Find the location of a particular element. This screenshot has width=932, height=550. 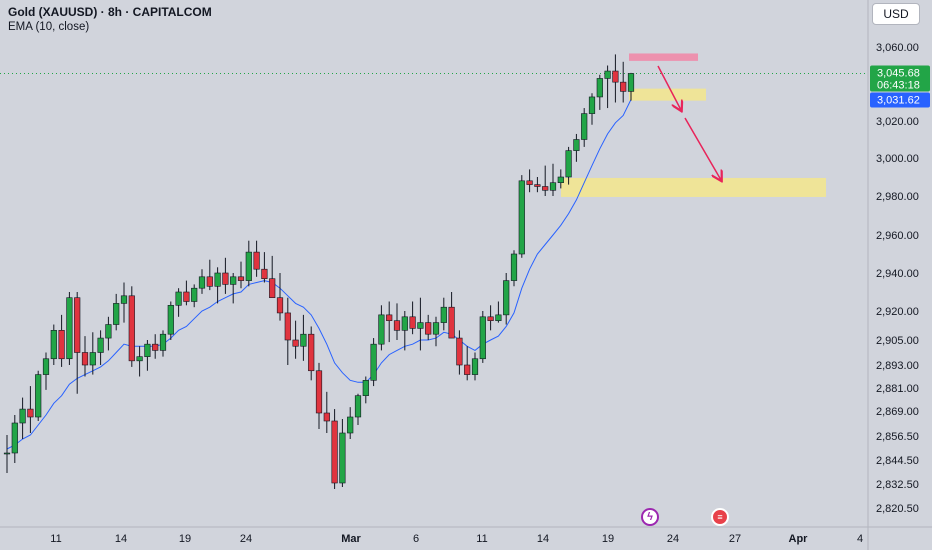

lightning-icon: ϟ is located at coordinates (650, 517).